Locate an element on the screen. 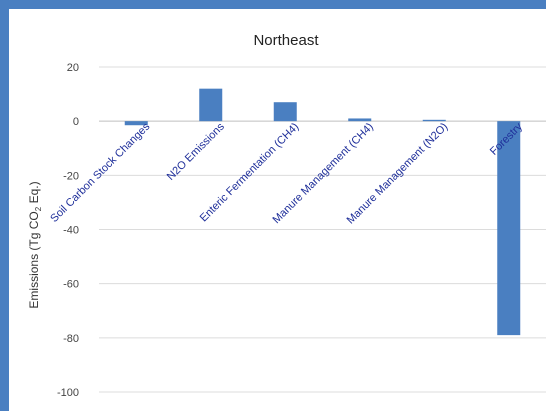 Image resolution: width=546 pixels, height=411 pixels. y-tick-label: 20 is located at coordinates (73, 68).